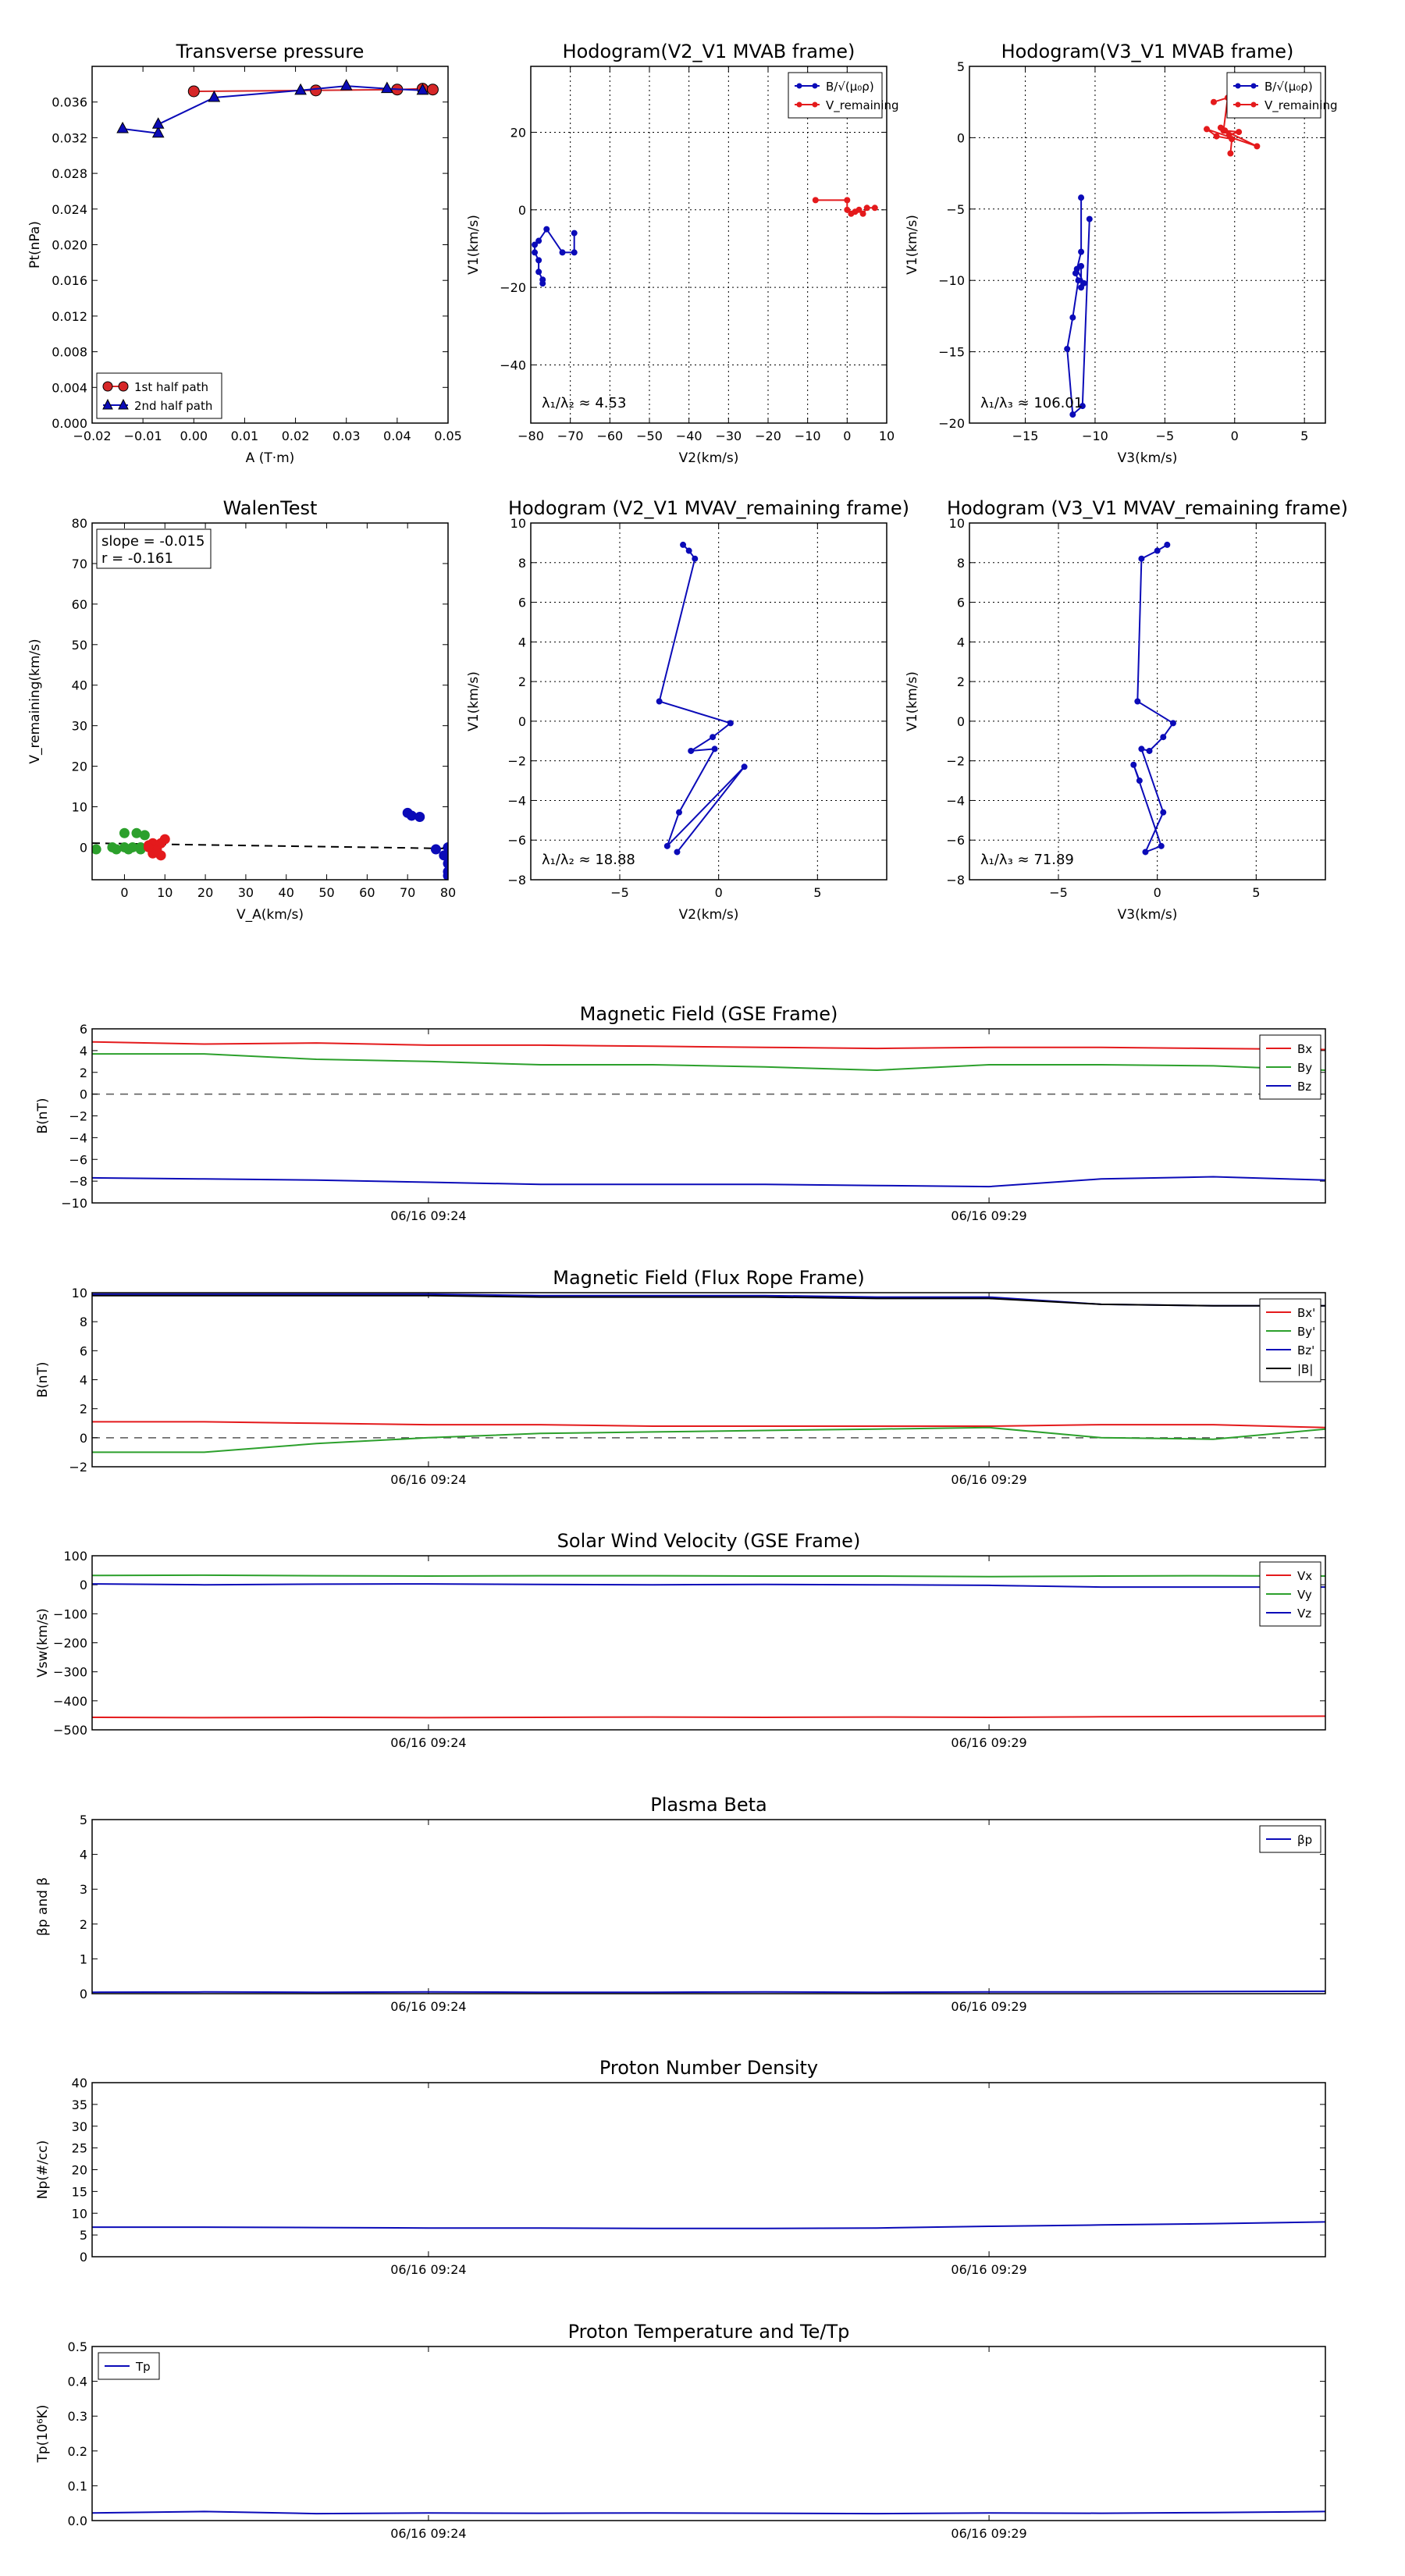 This screenshot has width=1405, height=2576. Describe the element at coordinates (843, 95) in the screenshot. I see `legend: B/√(μ₀ρ) V_remaining` at that location.